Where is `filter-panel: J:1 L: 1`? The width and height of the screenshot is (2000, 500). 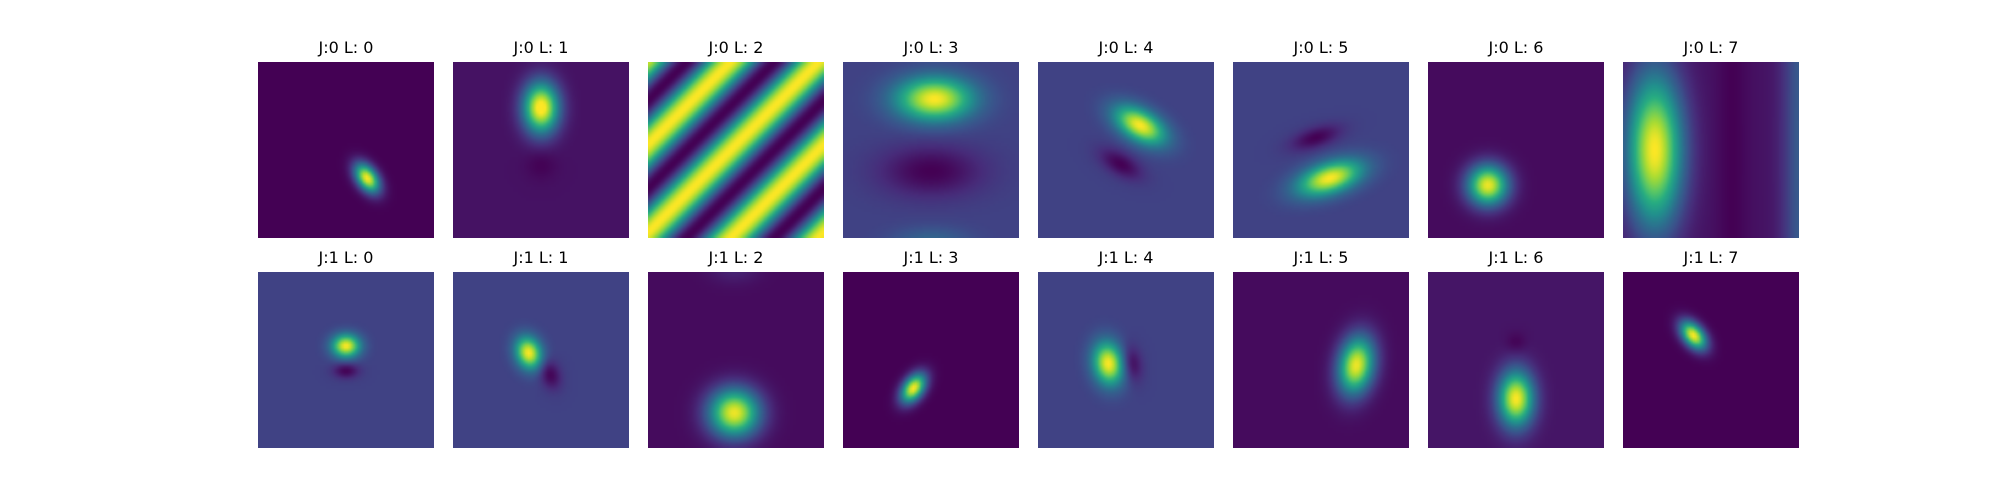
filter-panel: J:1 L: 1 is located at coordinates (541, 351).